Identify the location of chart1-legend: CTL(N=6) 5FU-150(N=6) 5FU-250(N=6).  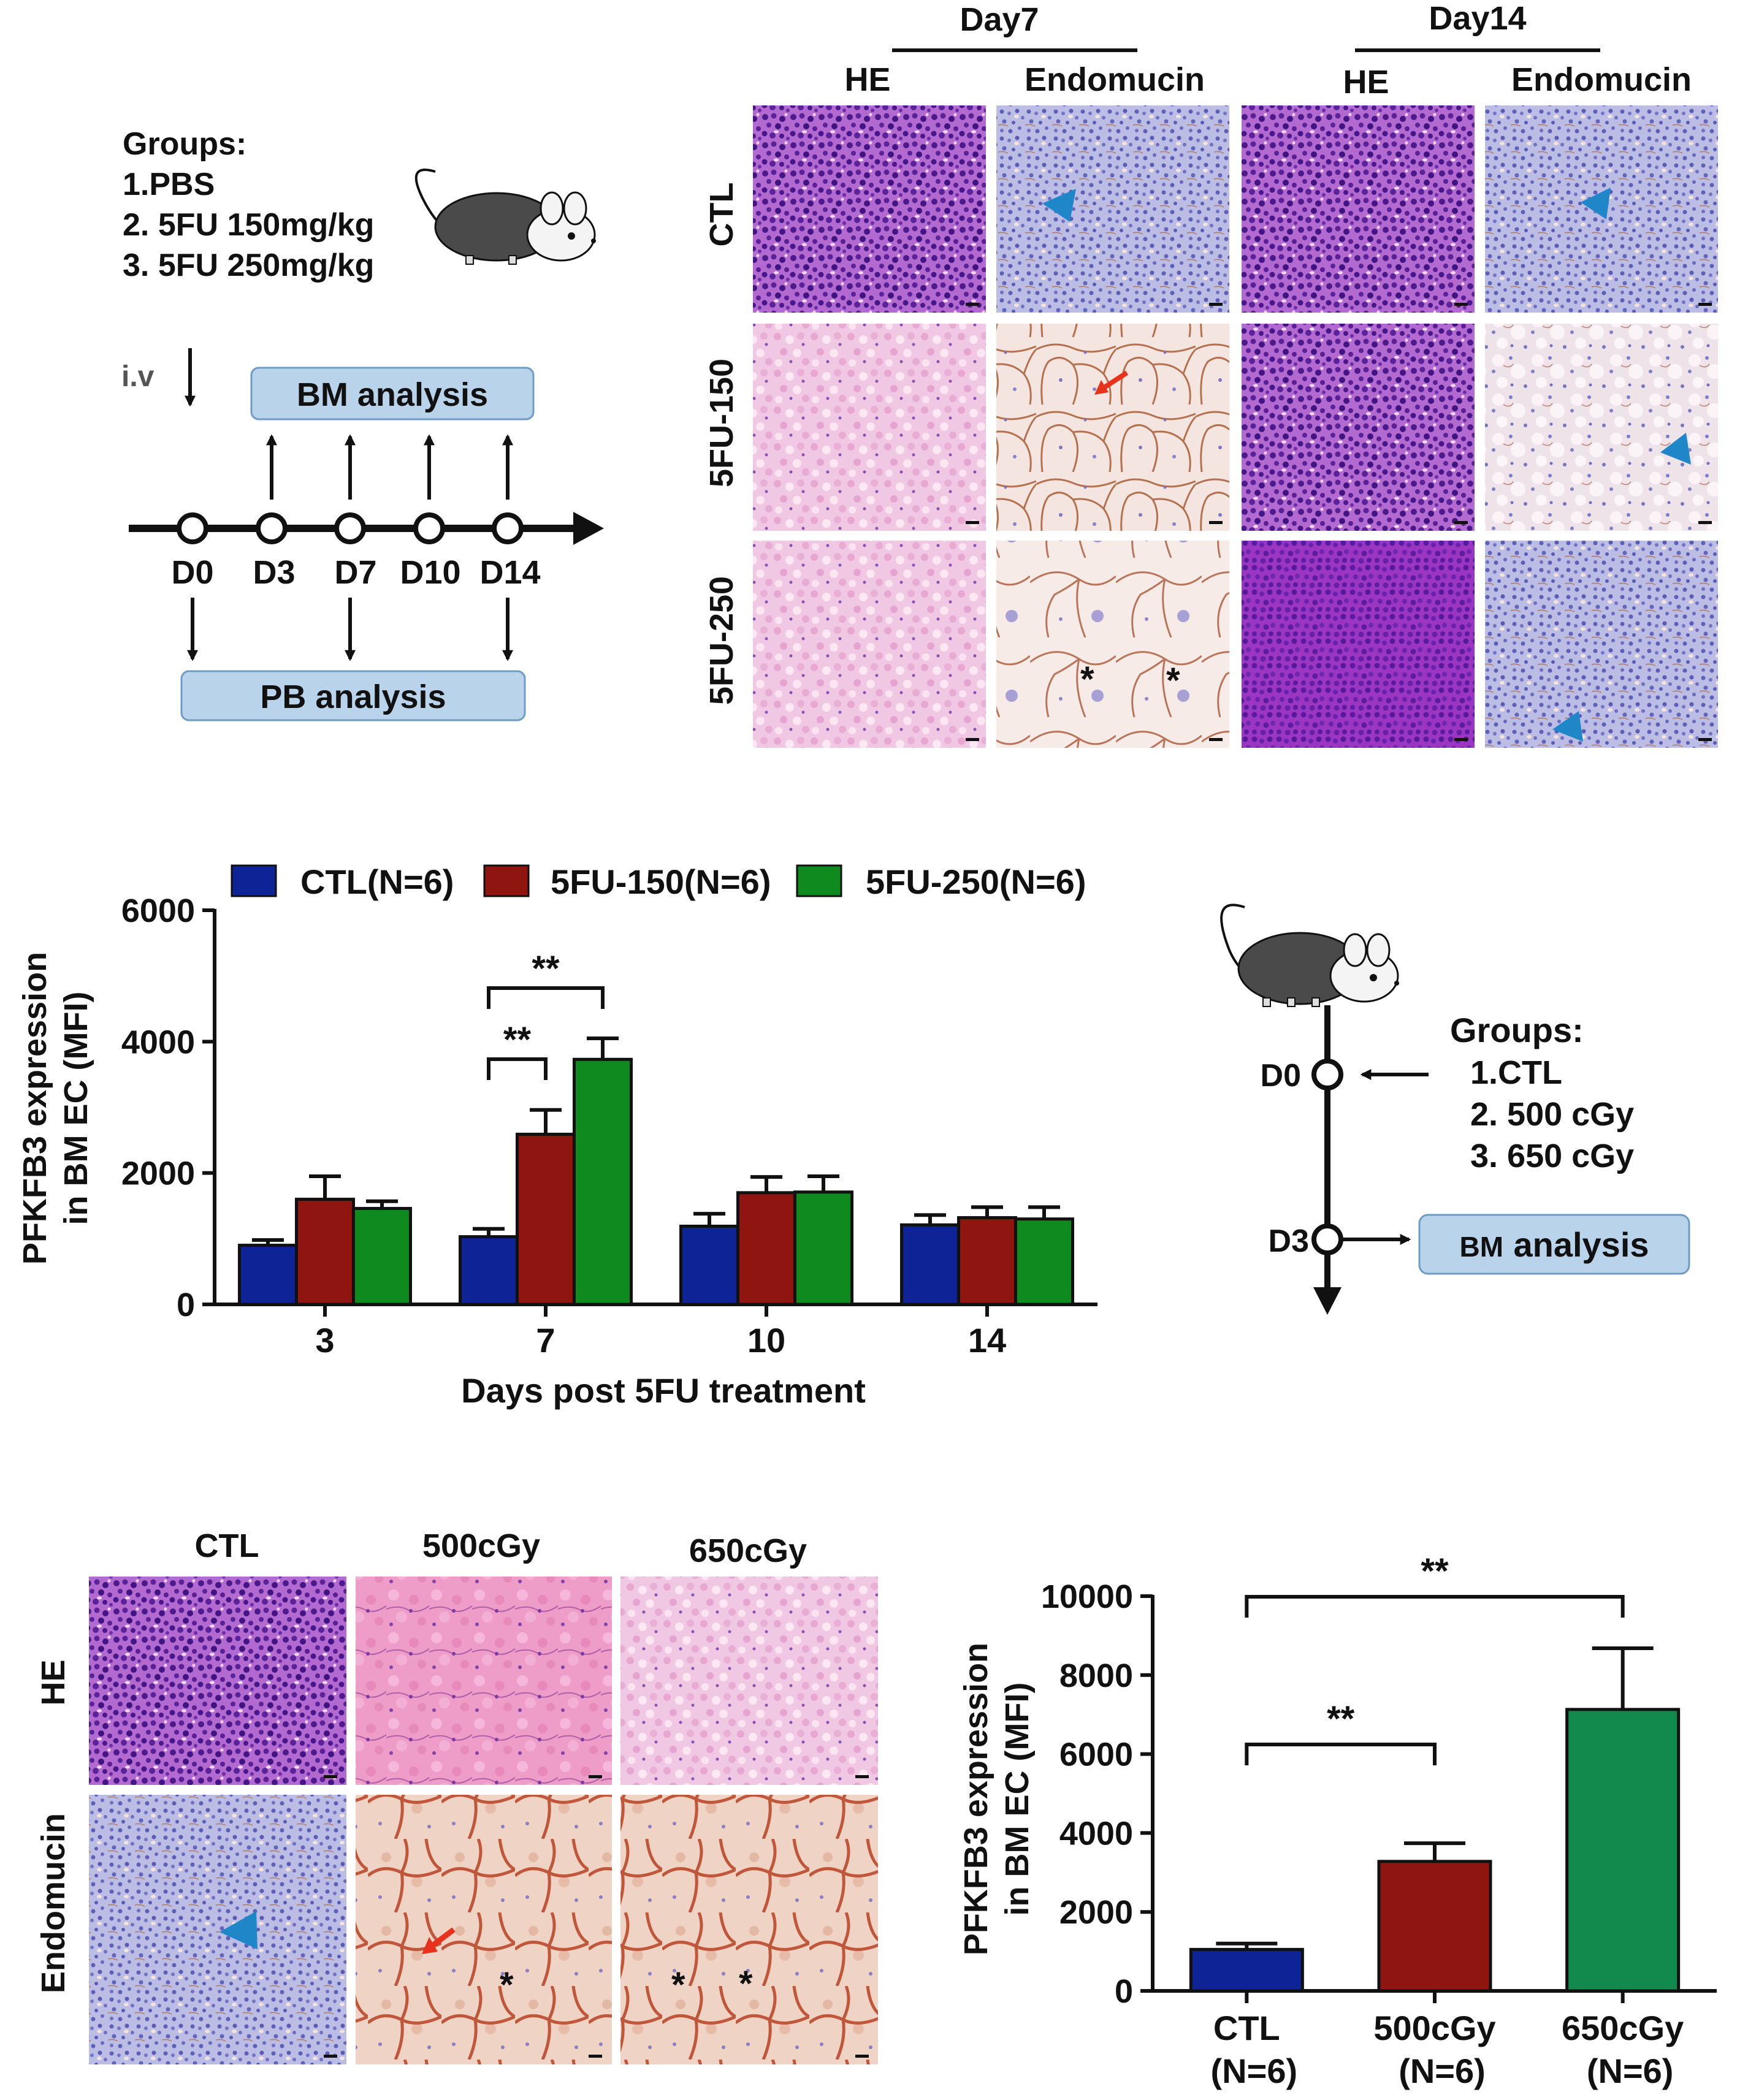
(658, 881).